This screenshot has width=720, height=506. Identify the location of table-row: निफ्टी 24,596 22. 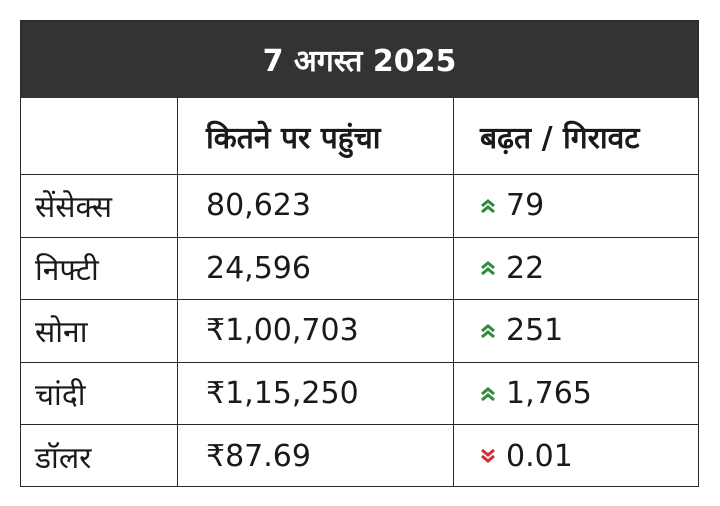
(359, 269).